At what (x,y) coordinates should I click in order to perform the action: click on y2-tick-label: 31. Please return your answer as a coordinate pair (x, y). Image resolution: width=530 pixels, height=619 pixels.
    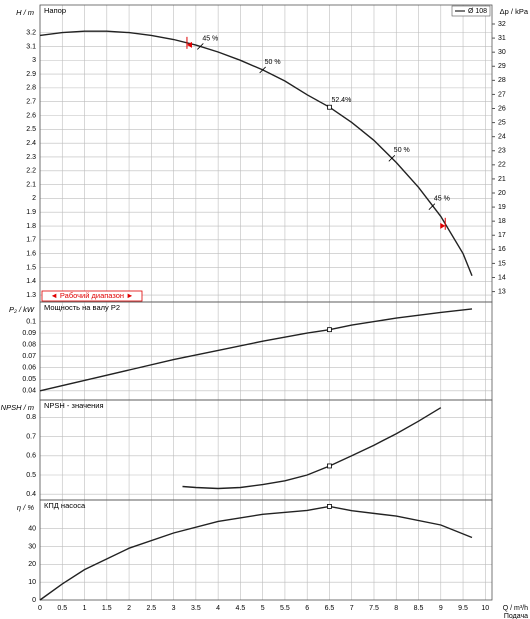
    Looking at the image, I should click on (502, 38).